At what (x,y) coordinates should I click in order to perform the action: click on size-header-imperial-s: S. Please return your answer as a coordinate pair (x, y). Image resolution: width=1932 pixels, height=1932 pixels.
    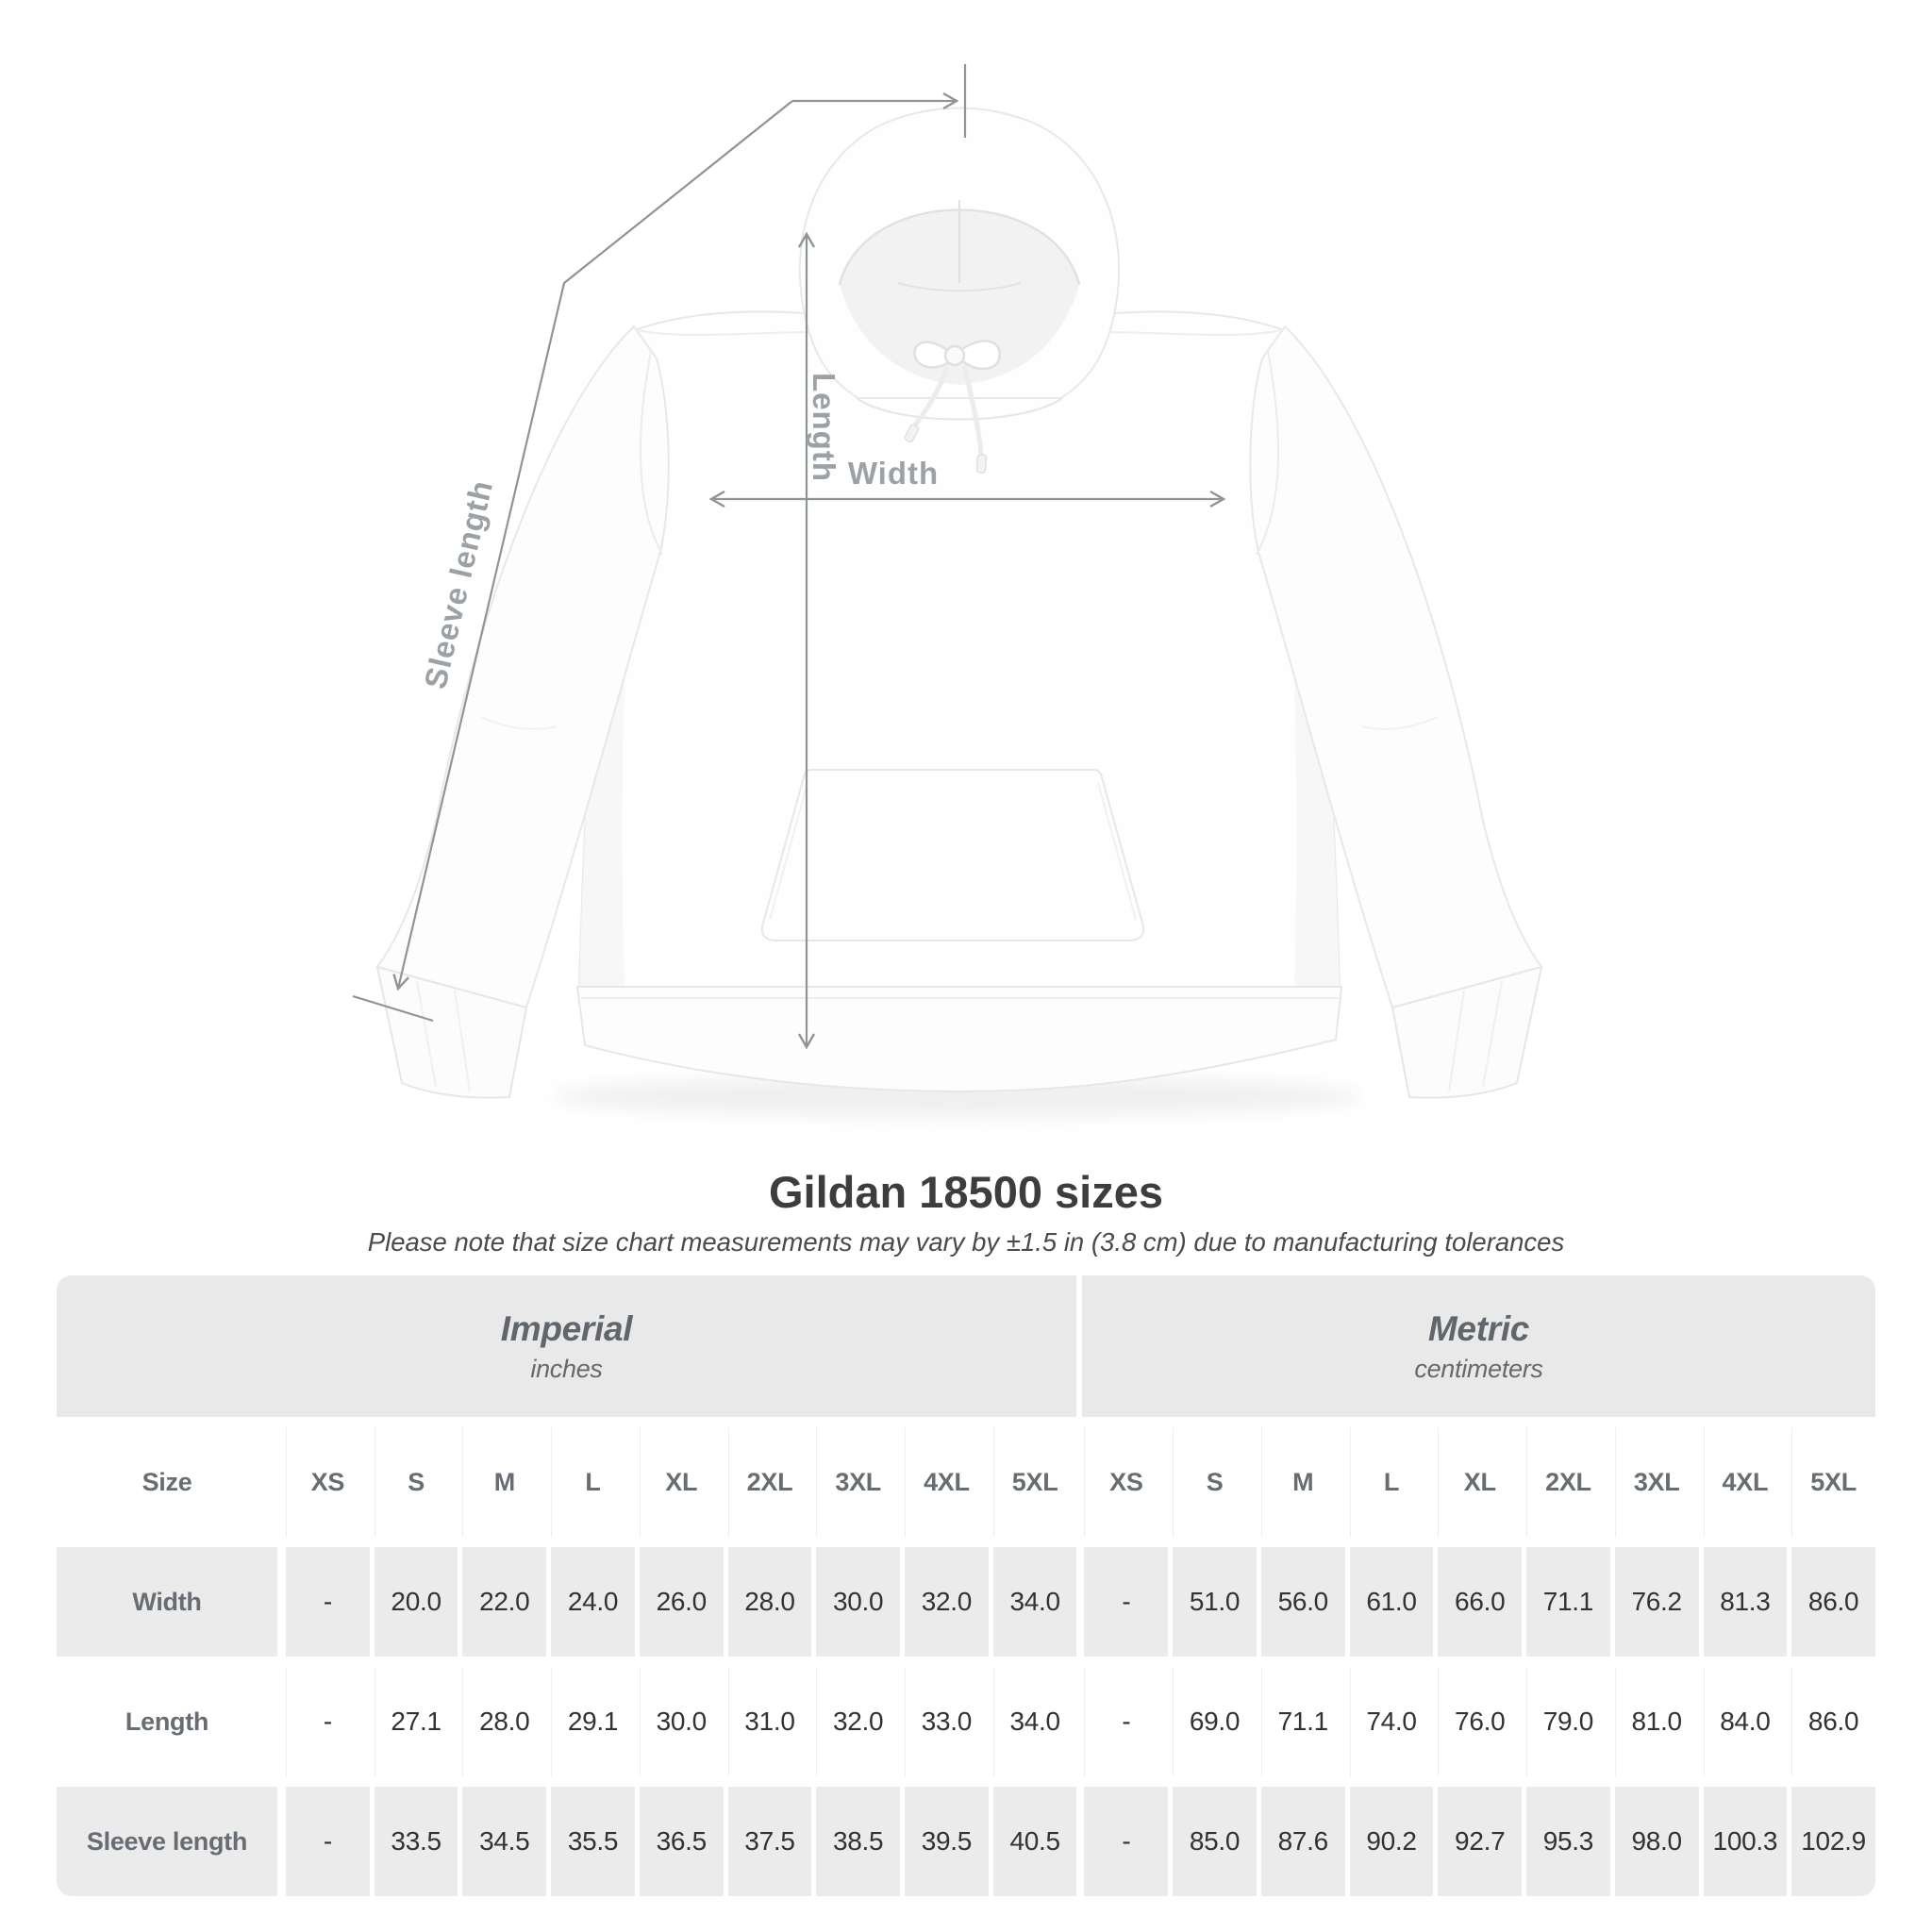
    Looking at the image, I should click on (416, 1482).